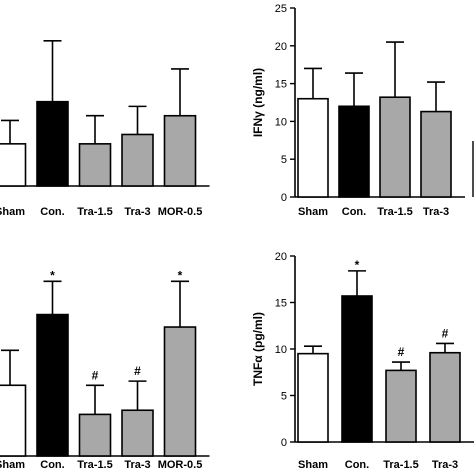 The image size is (474, 474). Describe the element at coordinates (258, 102) in the screenshot. I see `y-axis-label: IFNγ (ng/ml)` at that location.